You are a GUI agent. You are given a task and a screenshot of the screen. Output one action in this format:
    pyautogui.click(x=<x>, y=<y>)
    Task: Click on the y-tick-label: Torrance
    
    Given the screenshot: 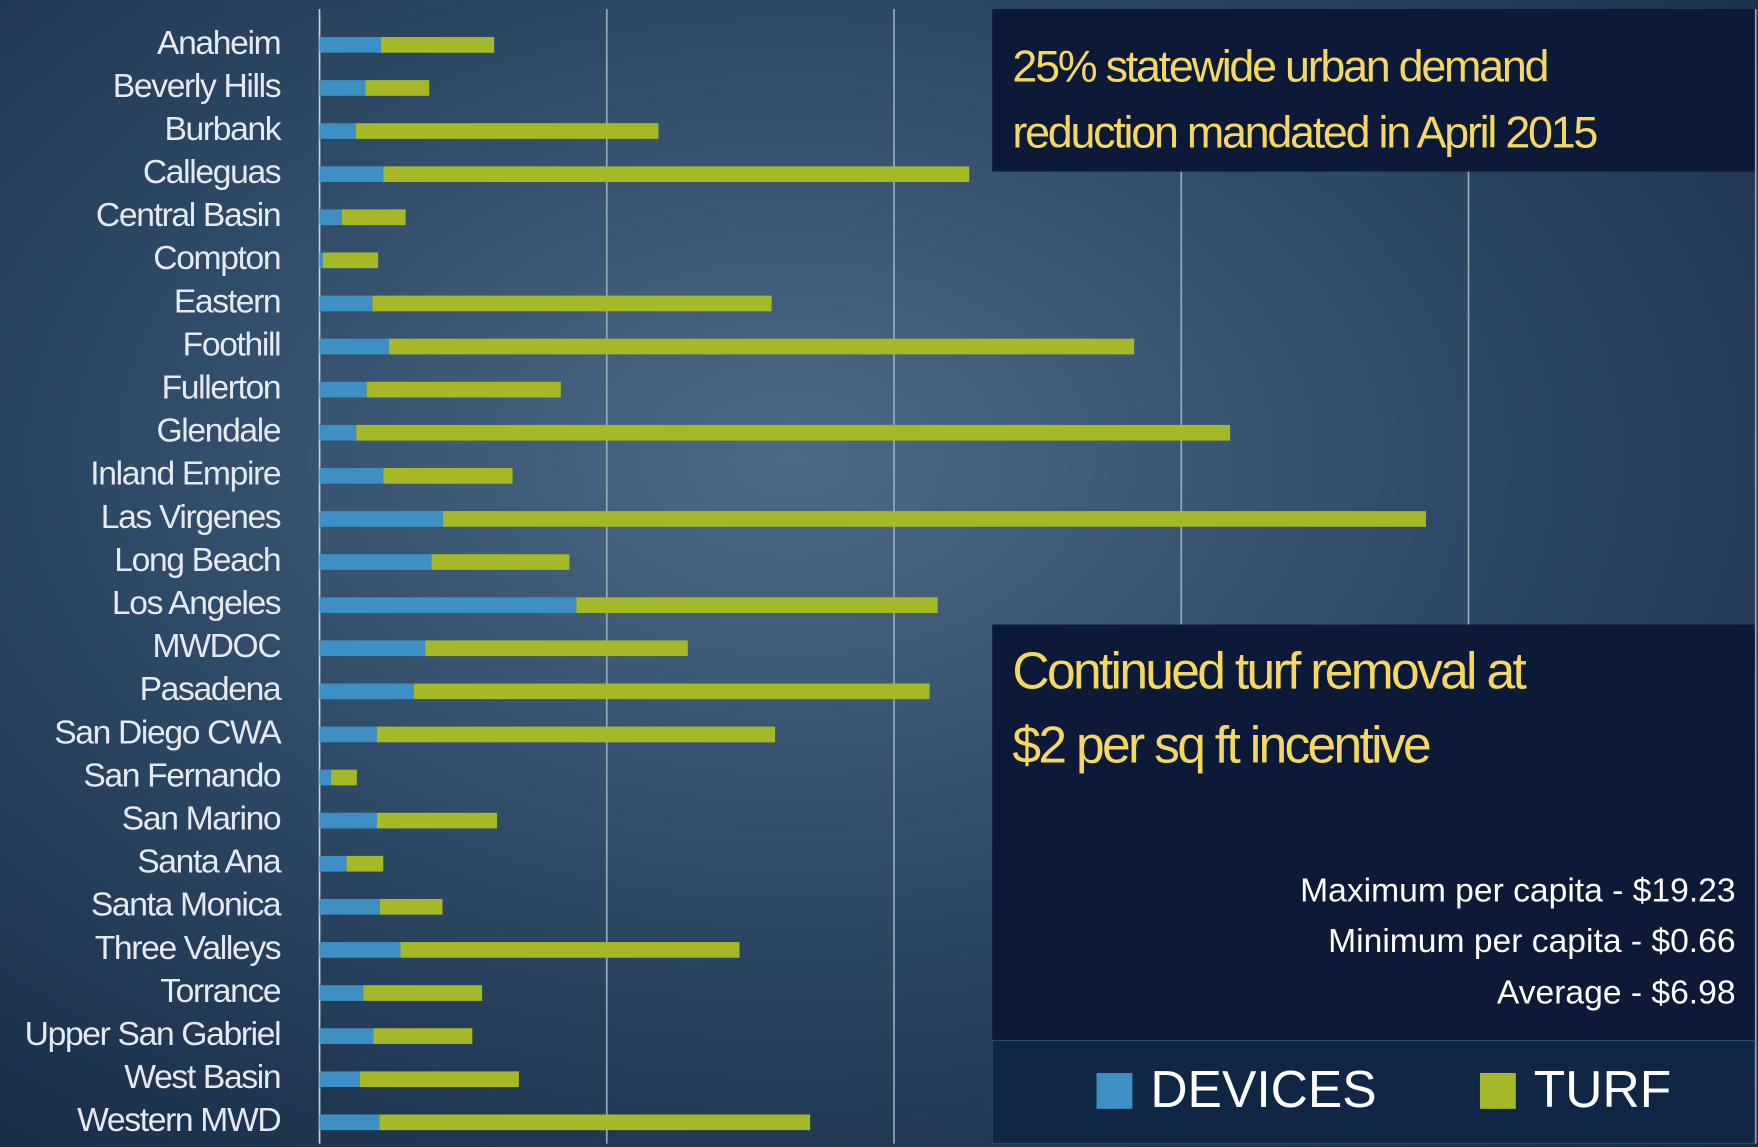 What is the action you would take?
    pyautogui.click(x=220, y=991)
    